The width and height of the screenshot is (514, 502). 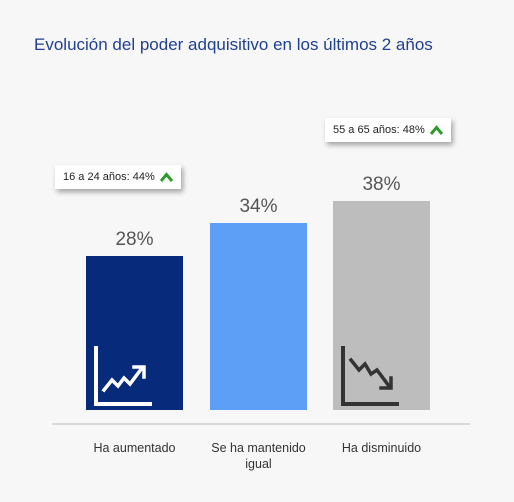 What do you see at coordinates (123, 376) in the screenshot?
I see `trend-up-chart-icon` at bounding box center [123, 376].